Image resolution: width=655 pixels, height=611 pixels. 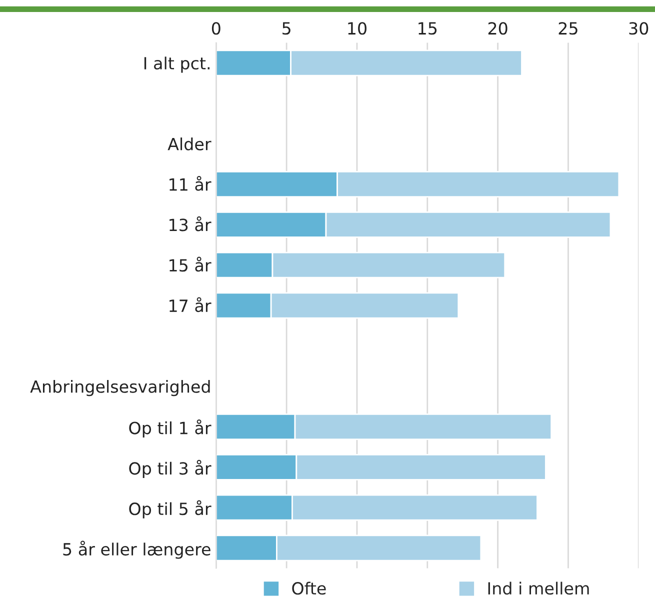 I want to click on y-tick-label: Op til 1 år, so click(x=170, y=428).